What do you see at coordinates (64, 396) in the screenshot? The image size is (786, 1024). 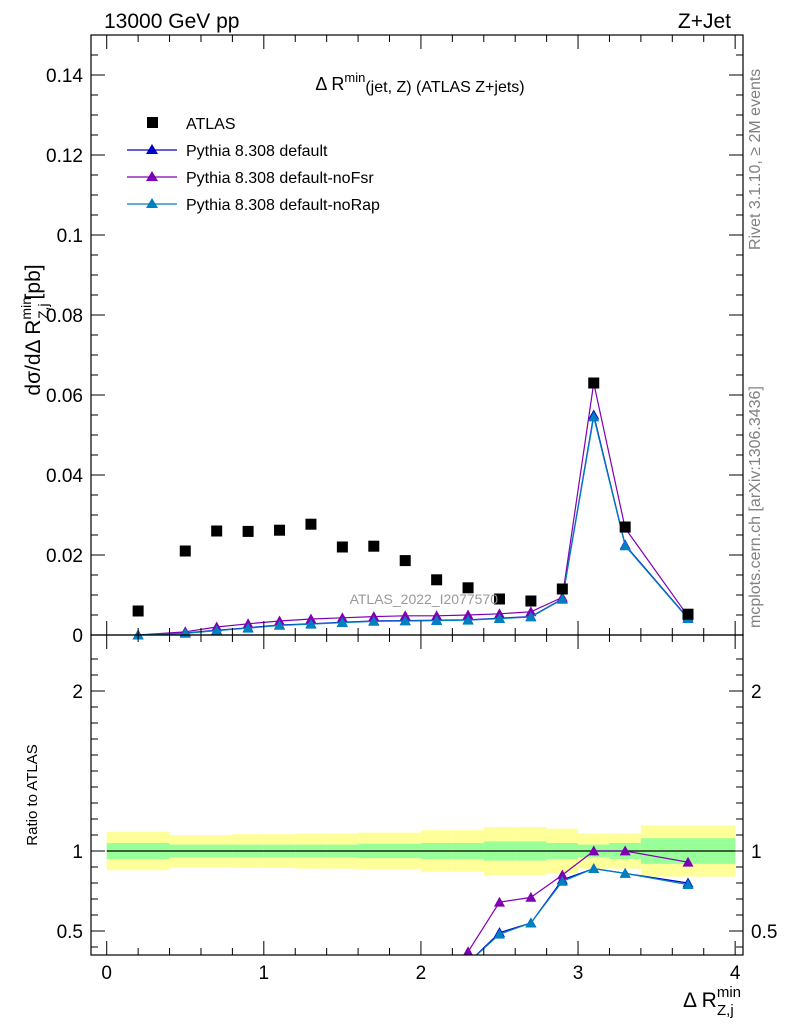 I see `main-ytick-label: 0.06` at bounding box center [64, 396].